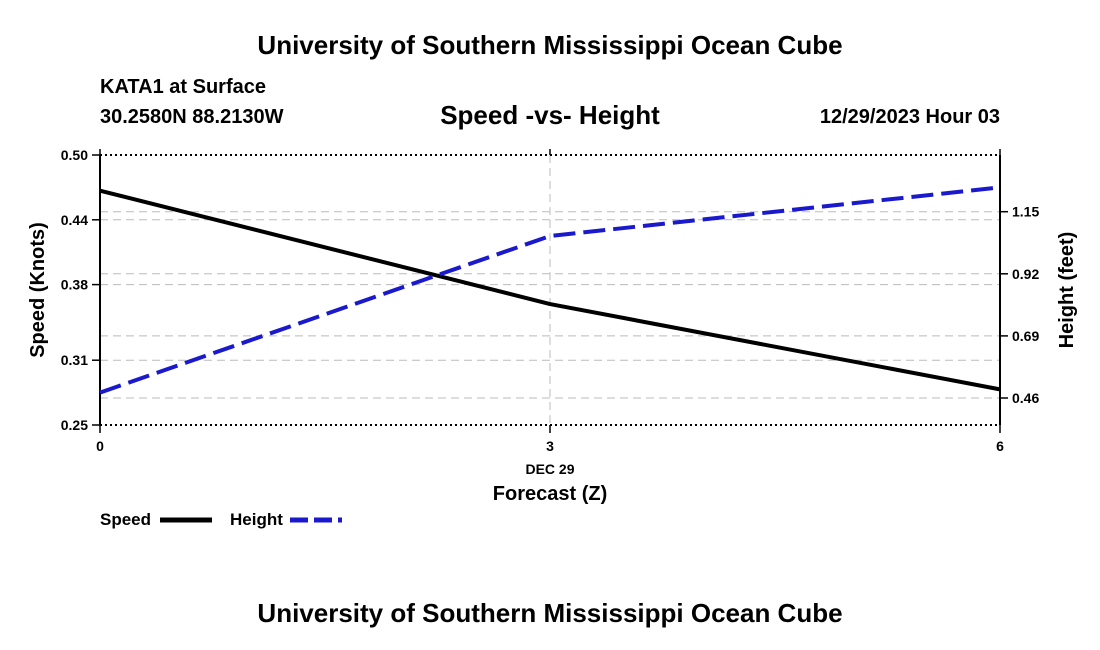 The height and width of the screenshot is (650, 1100). I want to click on station-label: KATA1 at Surface, so click(183, 87).